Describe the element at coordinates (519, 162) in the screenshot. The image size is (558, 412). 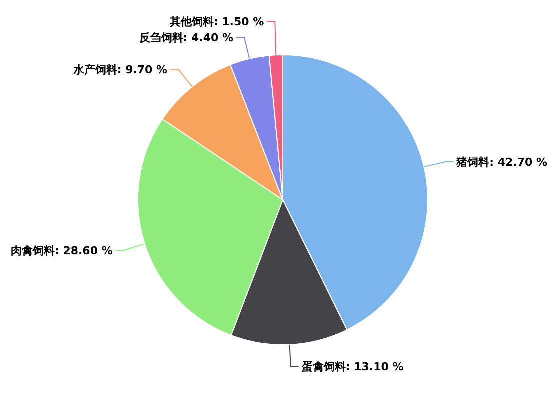
I see `data-label: : 42.70 %` at that location.